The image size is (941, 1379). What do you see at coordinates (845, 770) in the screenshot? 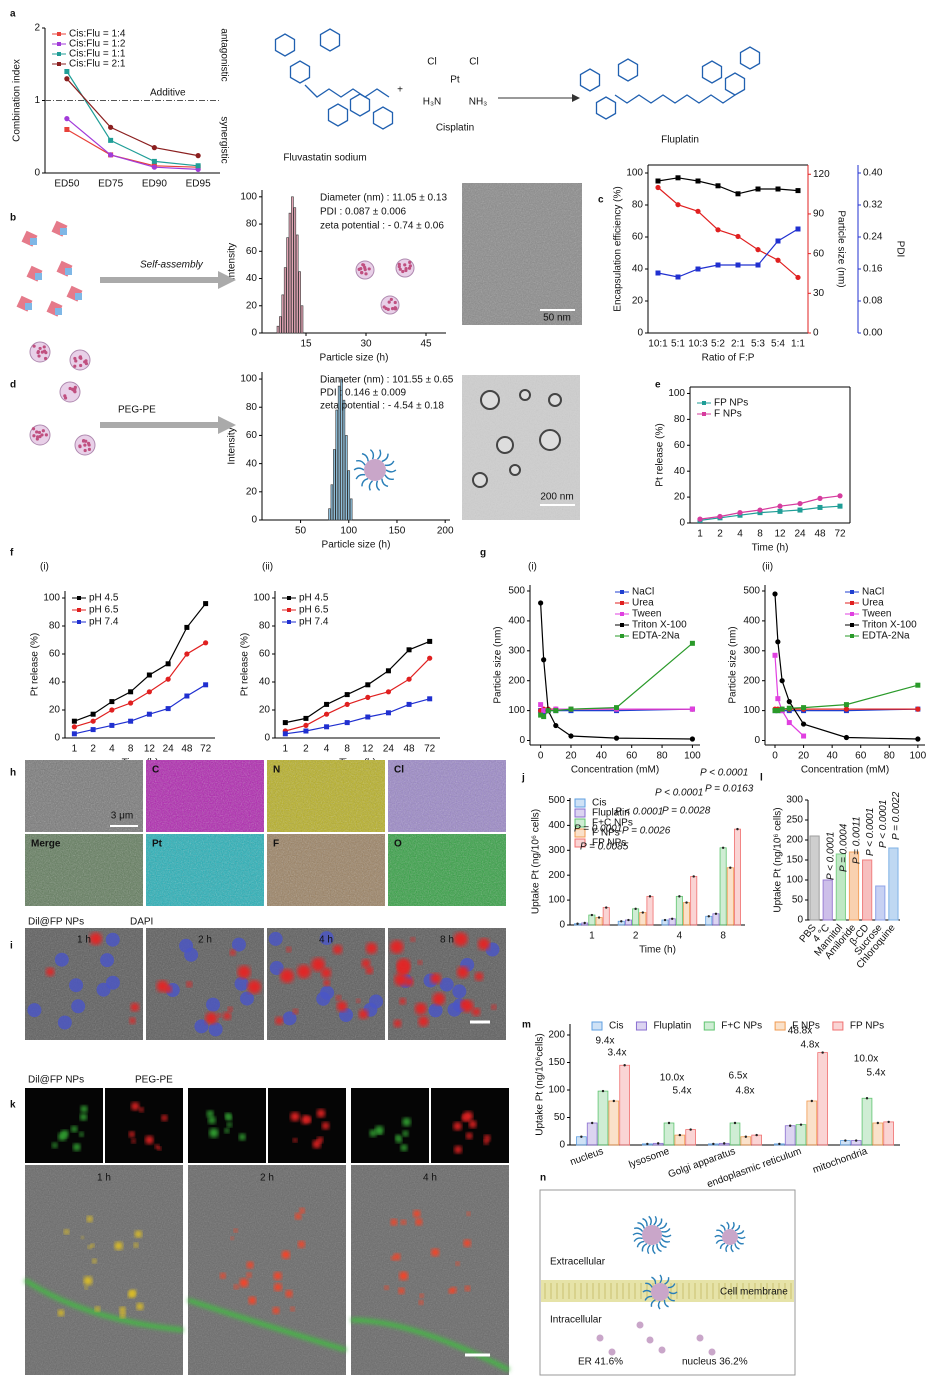
I see `axis-label: Concentration (mM)` at bounding box center [845, 770].